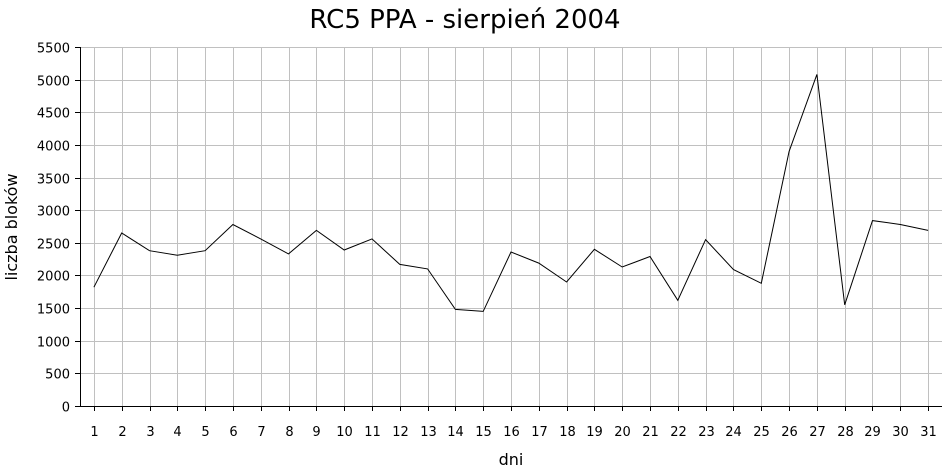 This screenshot has width=946, height=468. I want to click on y-tick-label: 3500, so click(53, 180).